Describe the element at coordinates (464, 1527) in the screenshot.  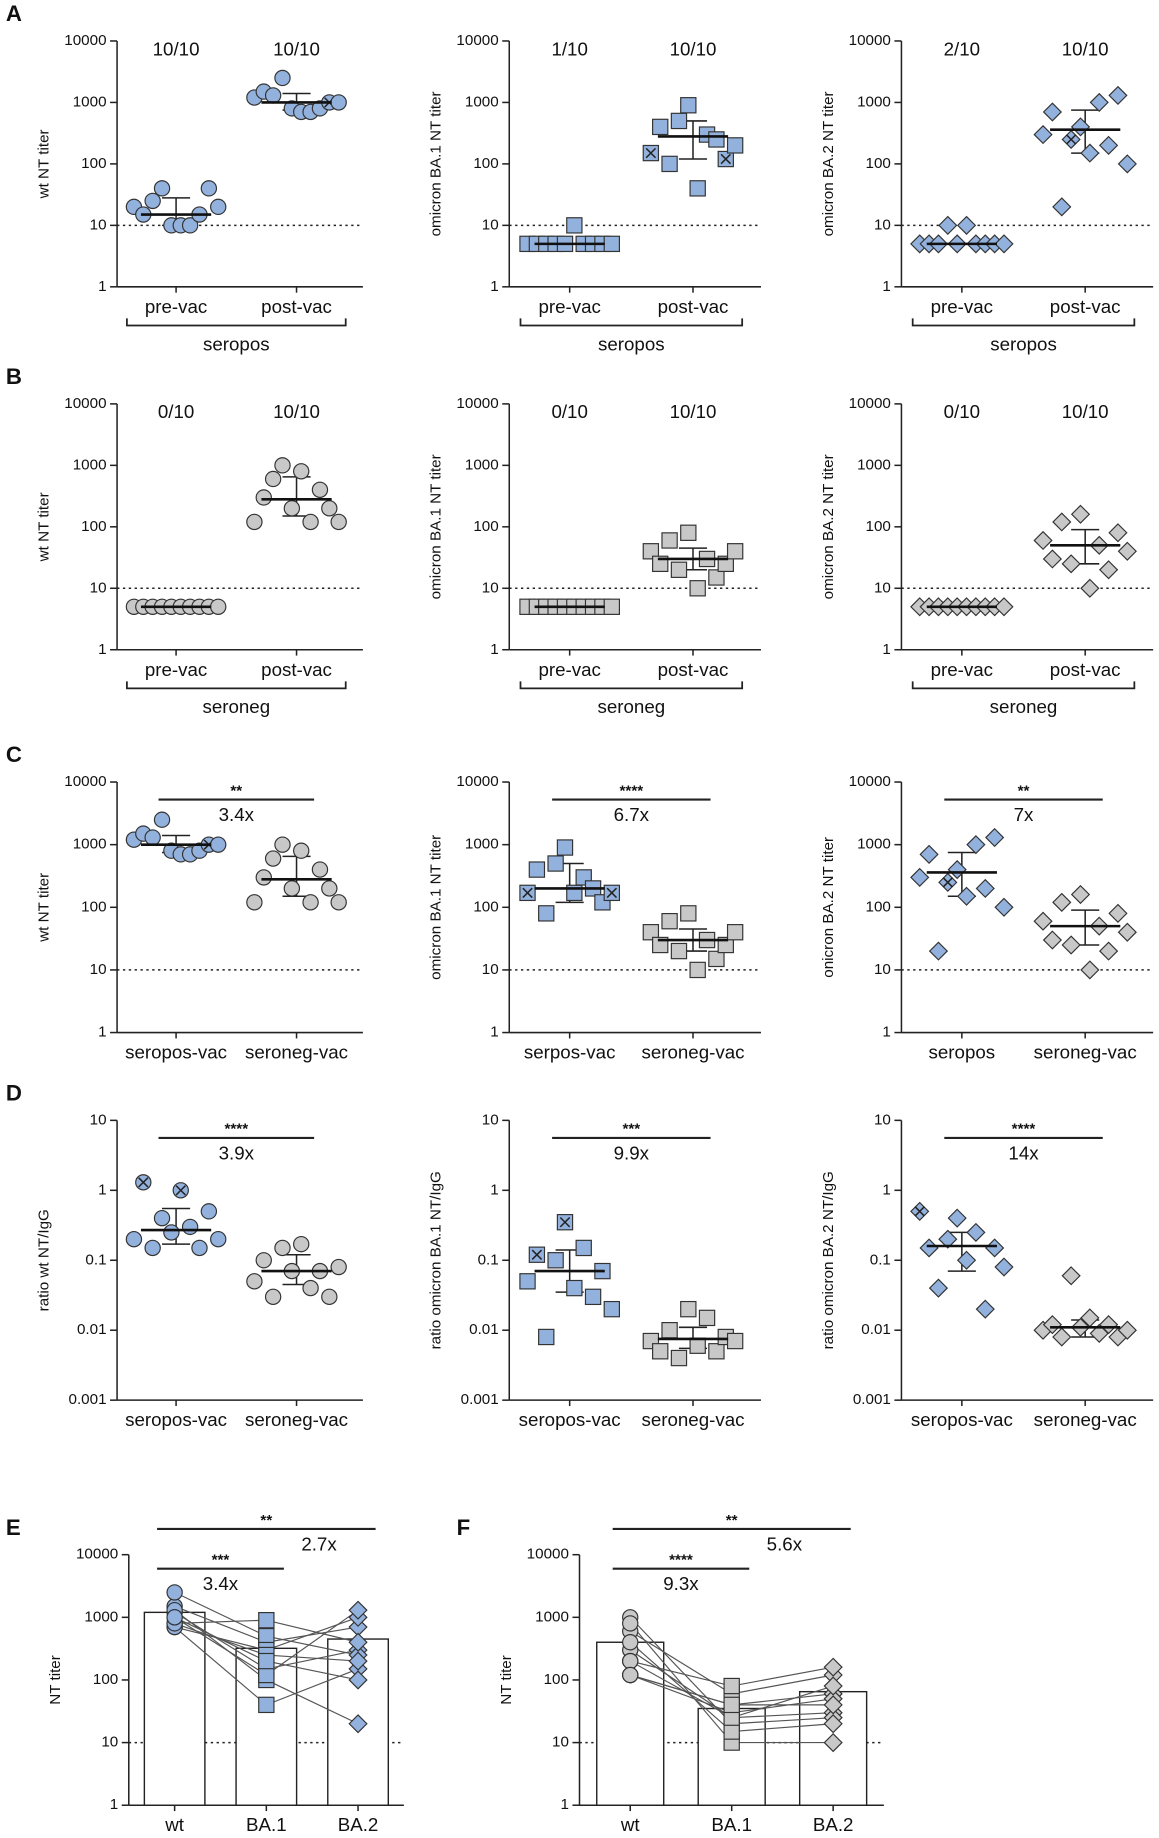
I see `panel-label: F` at that location.